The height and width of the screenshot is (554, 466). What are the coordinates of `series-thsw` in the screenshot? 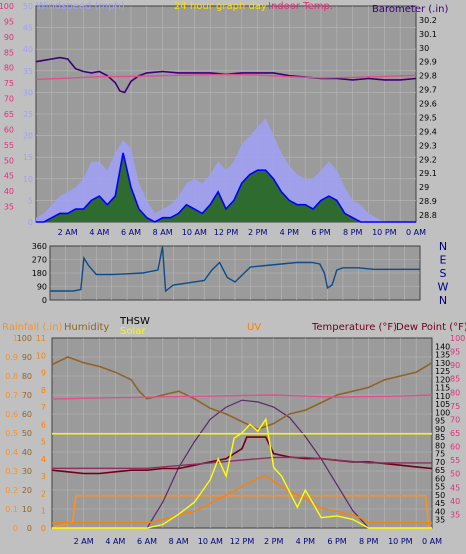 It's located at (242, 499).